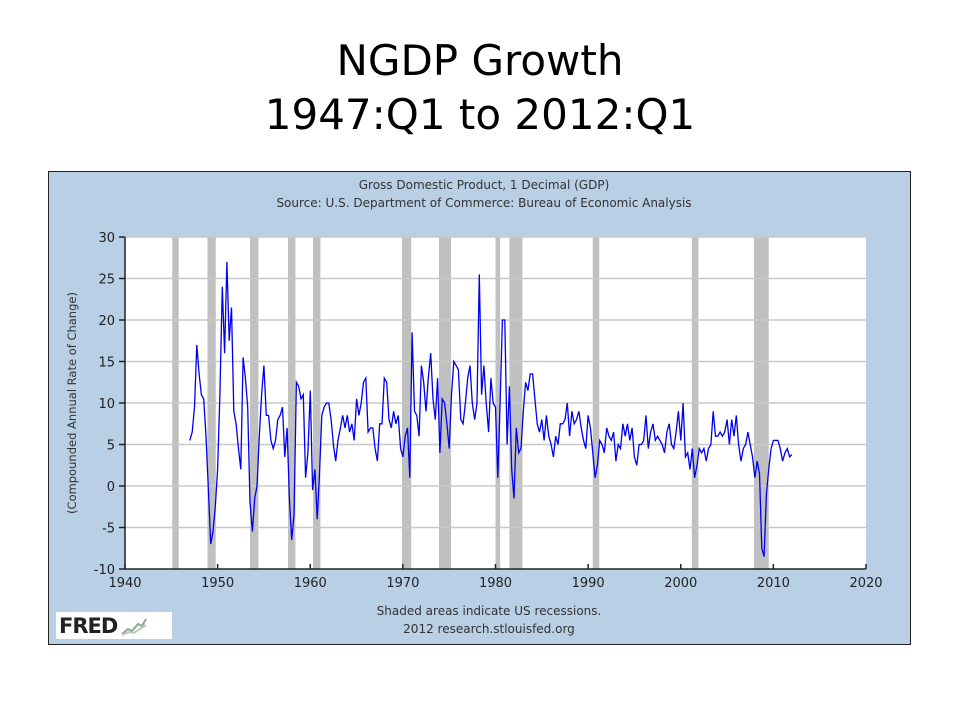 This screenshot has height=720, width=960. Describe the element at coordinates (680, 583) in the screenshot. I see `x-tick-label: 2000` at that location.